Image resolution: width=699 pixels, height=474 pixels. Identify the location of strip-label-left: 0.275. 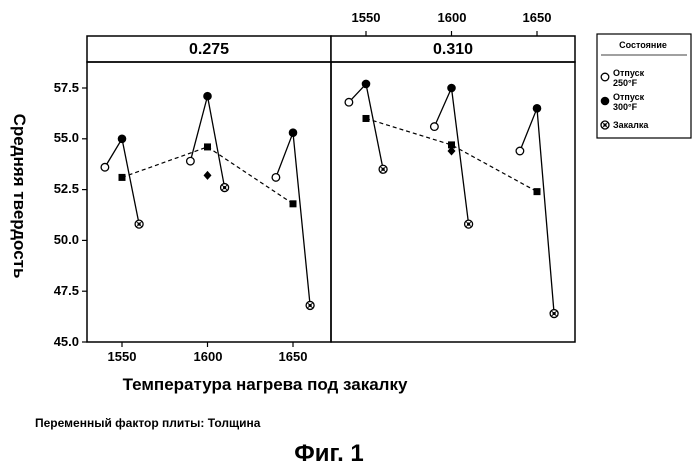
(209, 49).